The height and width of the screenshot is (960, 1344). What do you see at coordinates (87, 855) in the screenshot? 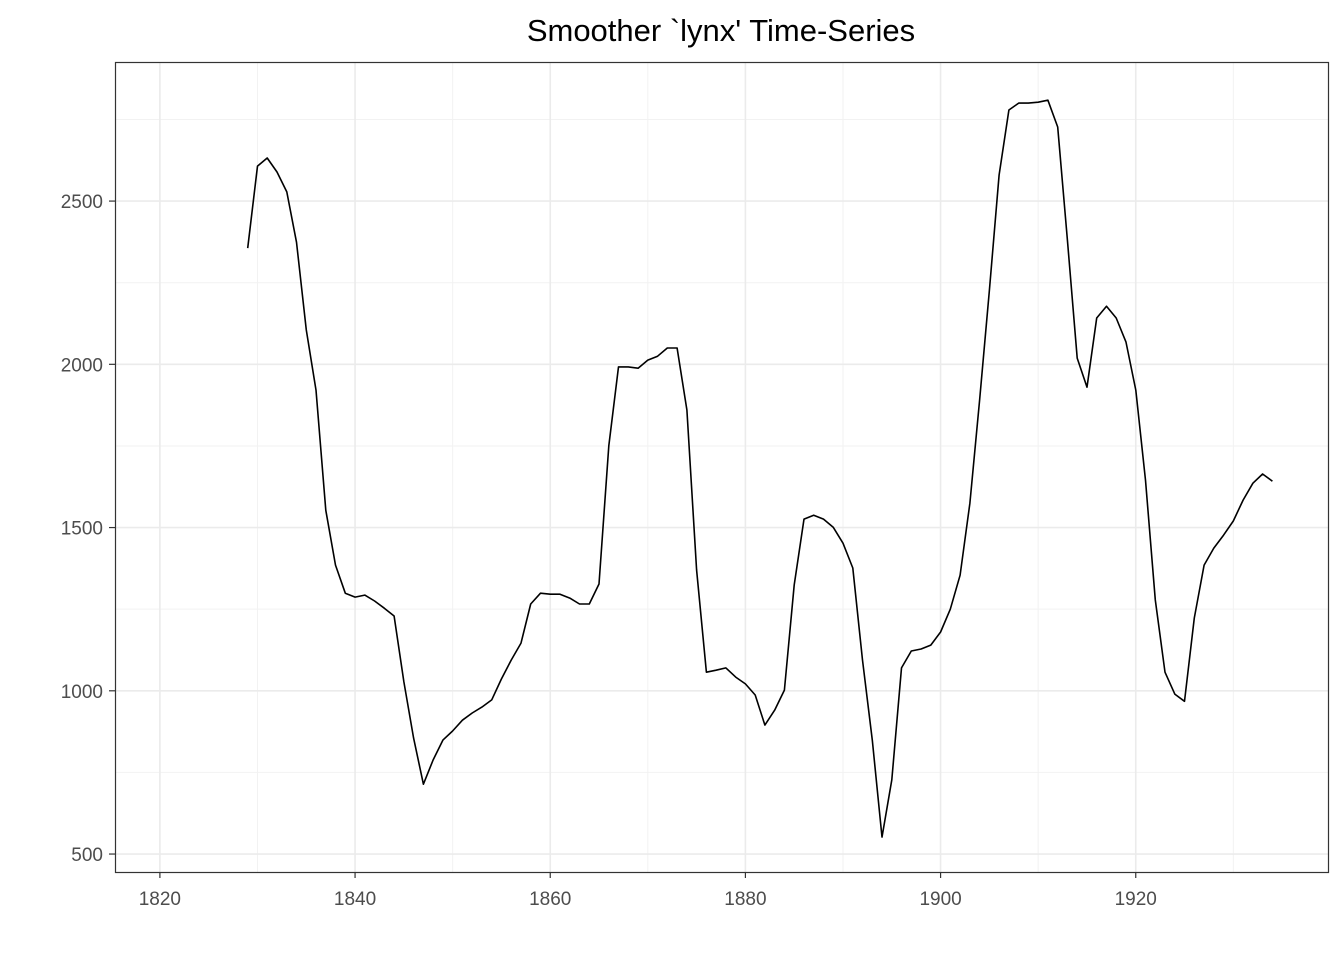
I see `y-tick-label: 500` at bounding box center [87, 855].